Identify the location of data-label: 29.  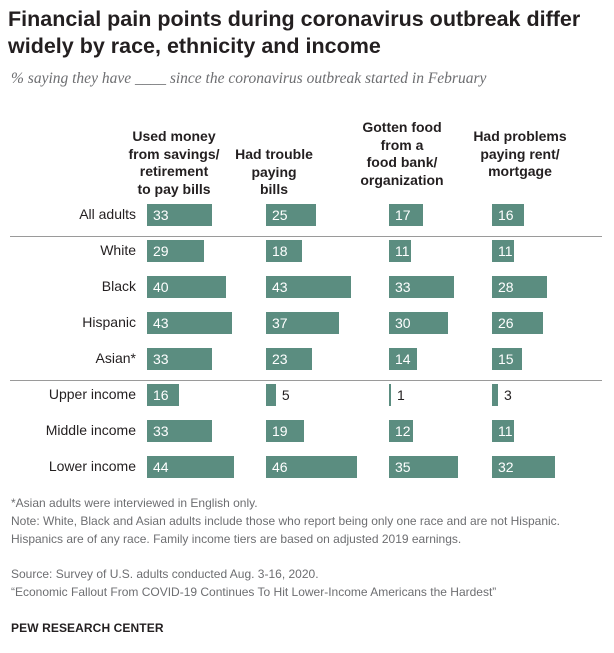
(161, 251).